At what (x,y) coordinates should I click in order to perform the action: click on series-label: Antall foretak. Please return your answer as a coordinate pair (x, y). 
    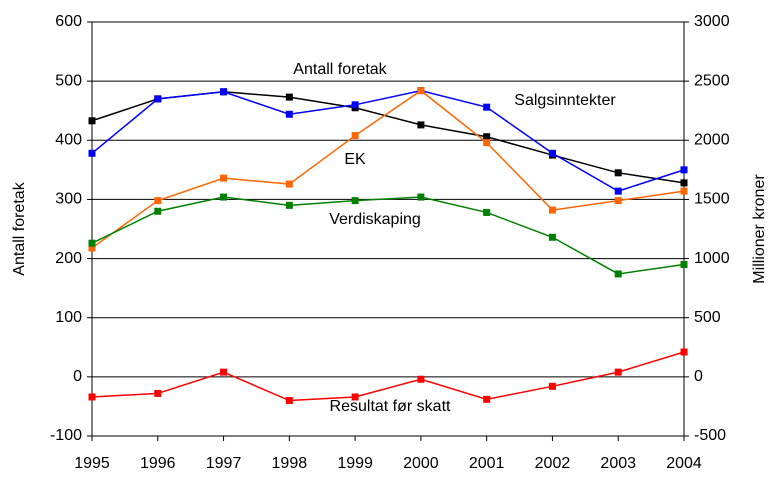
    Looking at the image, I should click on (340, 69).